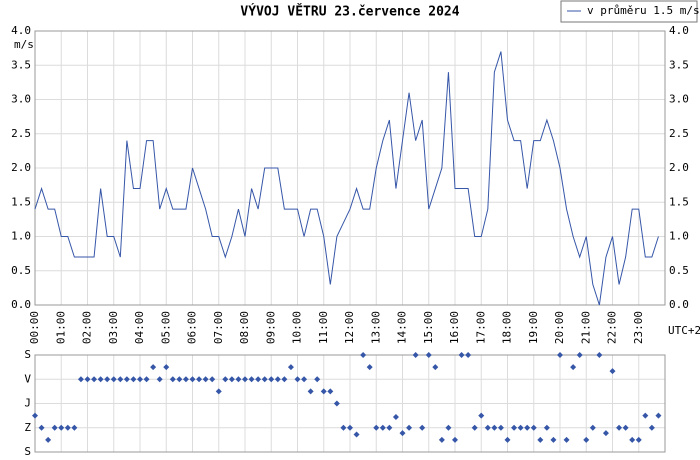 The height and width of the screenshot is (460, 700). What do you see at coordinates (349, 327) in the screenshot?
I see `x-tick-label: 12:00` at bounding box center [349, 327].